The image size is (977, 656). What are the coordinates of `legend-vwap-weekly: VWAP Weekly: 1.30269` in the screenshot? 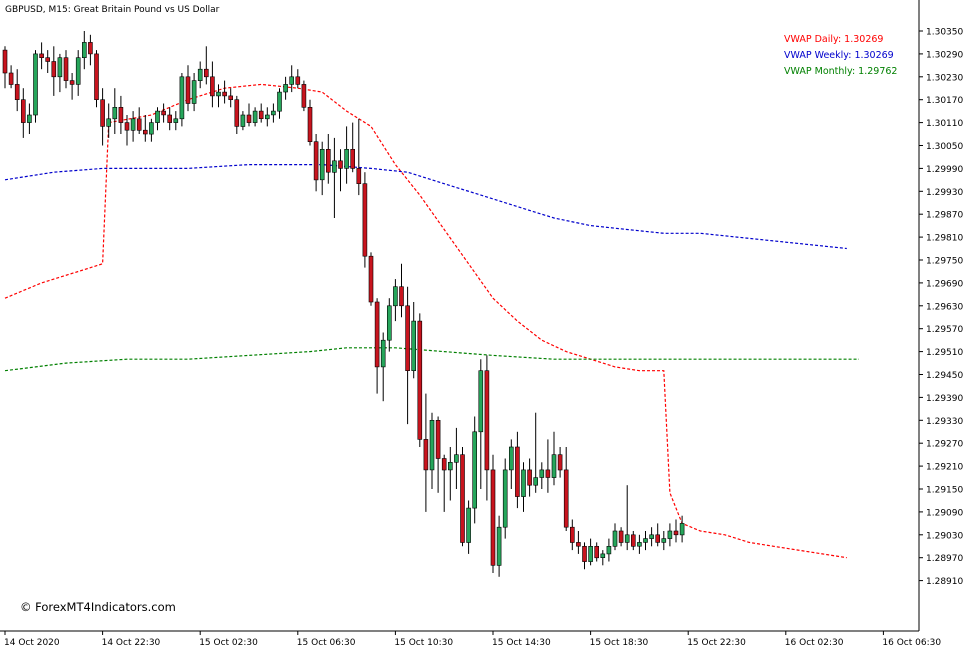 It's located at (839, 55).